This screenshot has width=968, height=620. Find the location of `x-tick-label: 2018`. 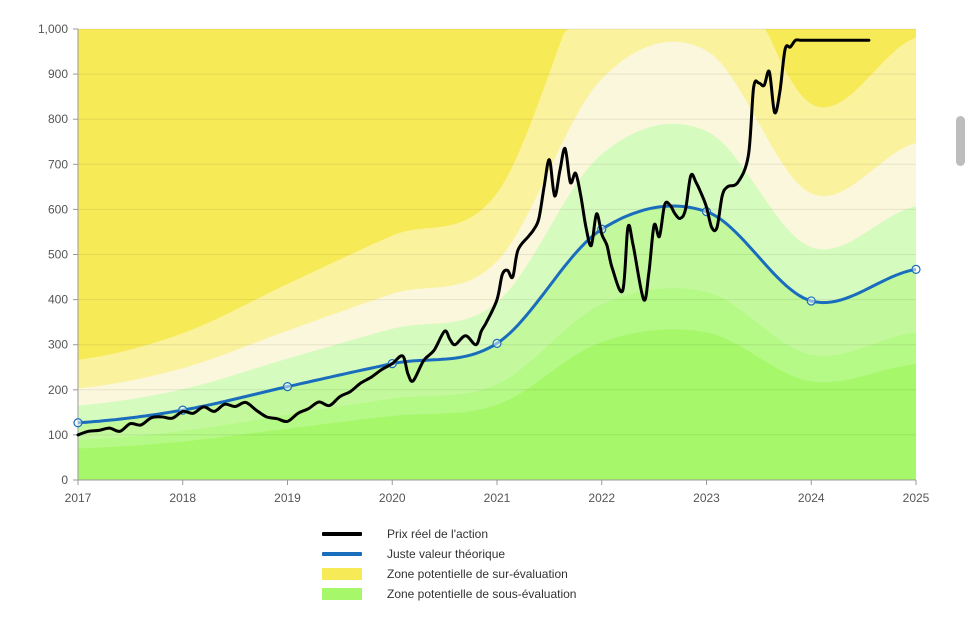

x-tick-label: 2018 is located at coordinates (182, 498).